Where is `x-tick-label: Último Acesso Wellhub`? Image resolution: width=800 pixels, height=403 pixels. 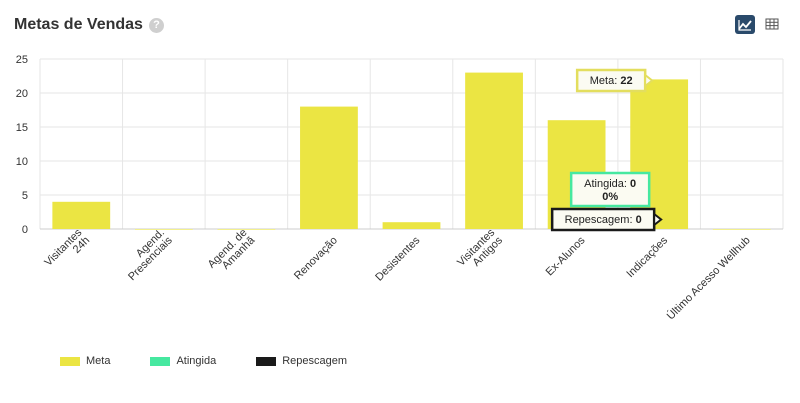 x-tick-label: Último Acesso Wellhub is located at coordinates (708, 278).